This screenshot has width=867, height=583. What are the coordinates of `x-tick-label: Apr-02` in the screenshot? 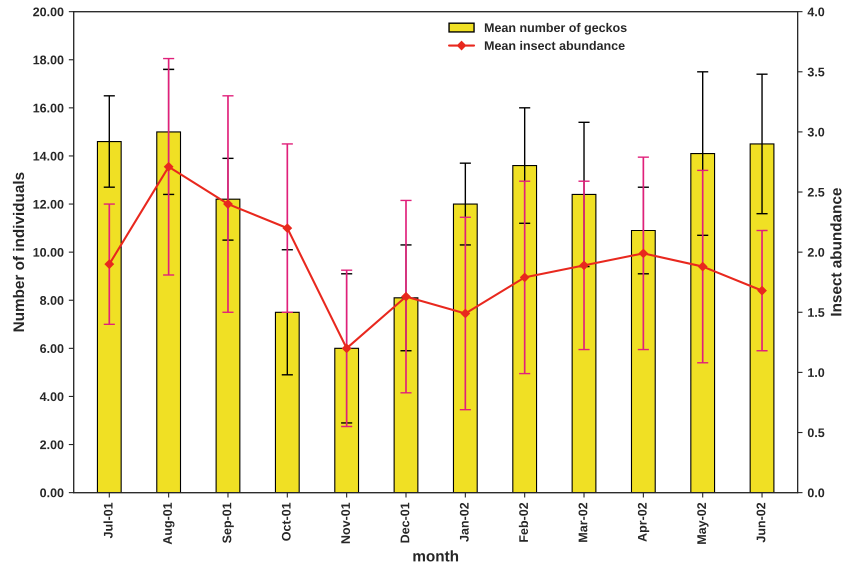 It's located at (644, 522).